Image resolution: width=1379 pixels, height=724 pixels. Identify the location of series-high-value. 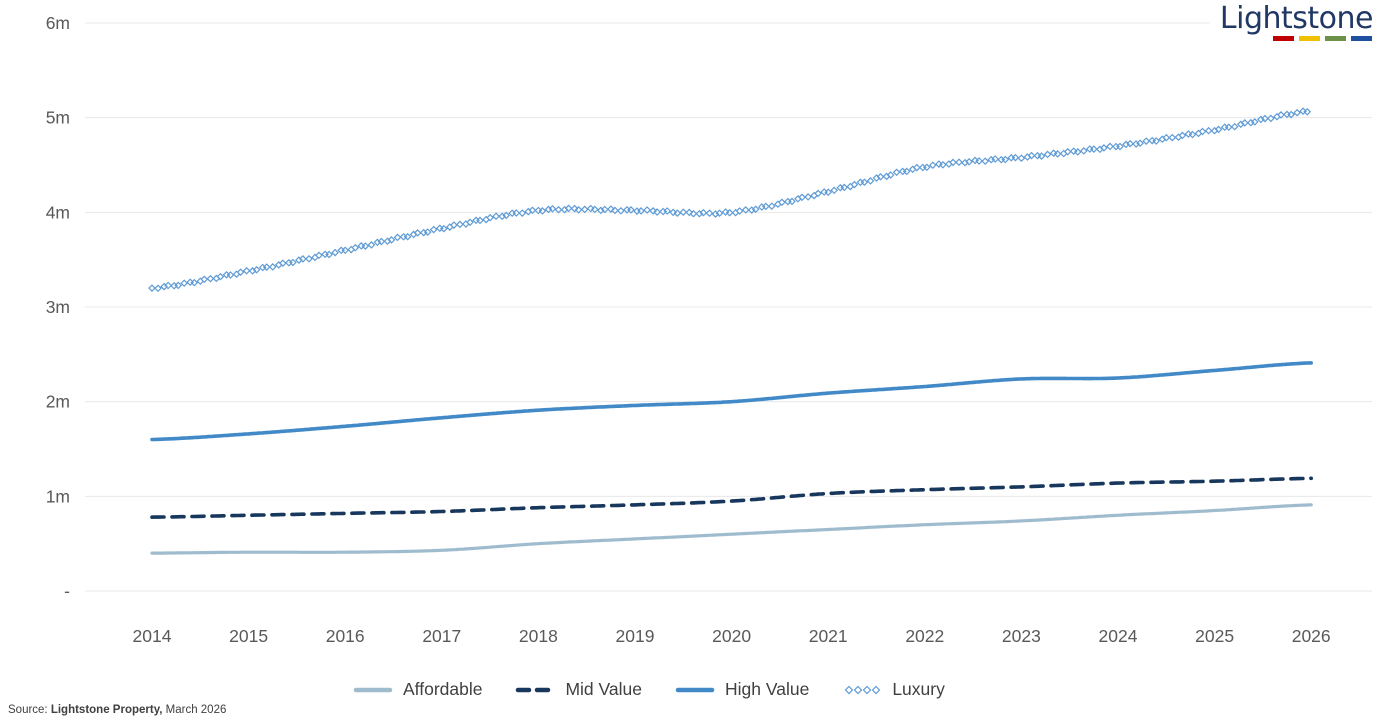
(731, 401).